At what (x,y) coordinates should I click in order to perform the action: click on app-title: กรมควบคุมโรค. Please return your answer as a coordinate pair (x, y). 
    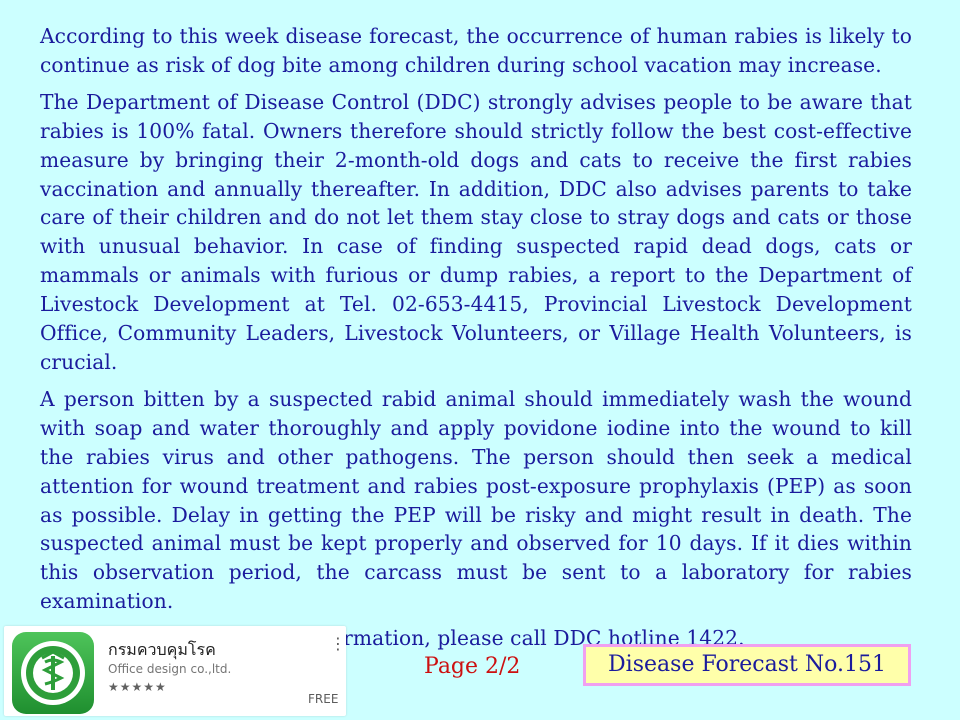
    Looking at the image, I should click on (162, 649).